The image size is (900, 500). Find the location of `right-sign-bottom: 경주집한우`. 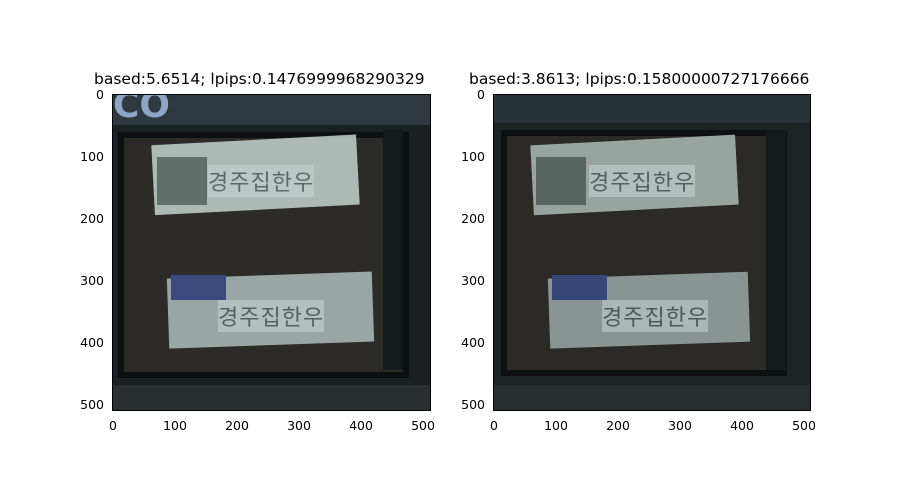

right-sign-bottom: 경주집한우 is located at coordinates (655, 316).